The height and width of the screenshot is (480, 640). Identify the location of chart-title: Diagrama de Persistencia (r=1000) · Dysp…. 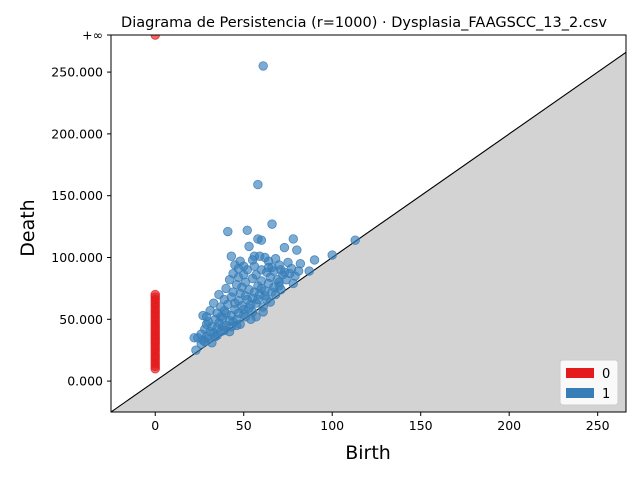
(364, 23).